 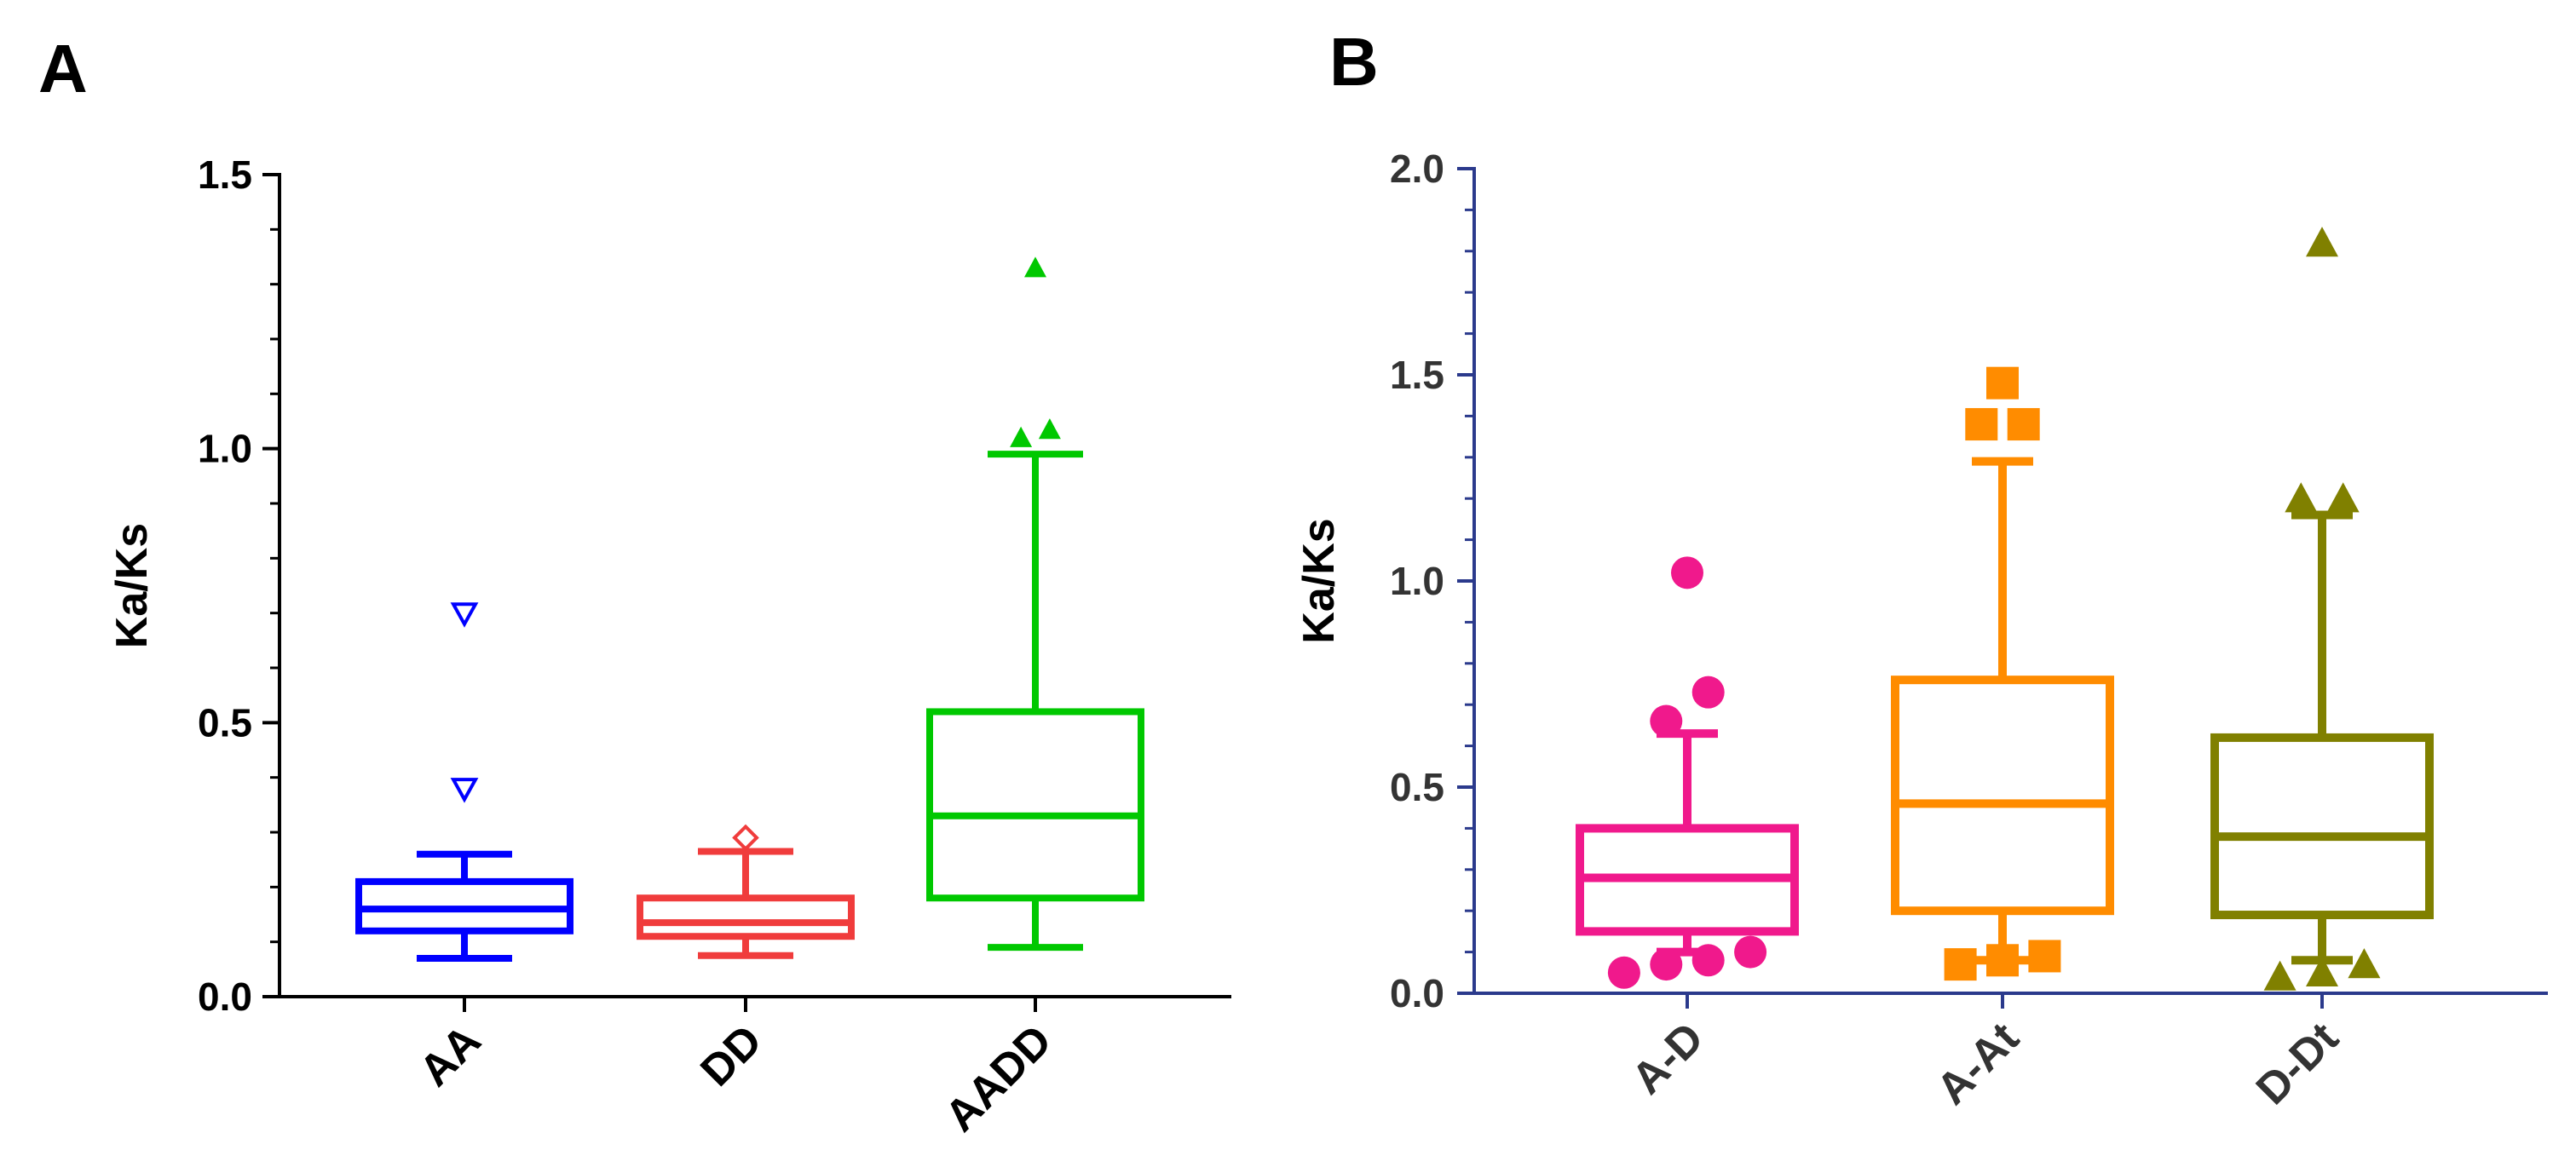 What do you see at coordinates (1417, 169) in the screenshot?
I see `y-tick-label: 2.0` at bounding box center [1417, 169].